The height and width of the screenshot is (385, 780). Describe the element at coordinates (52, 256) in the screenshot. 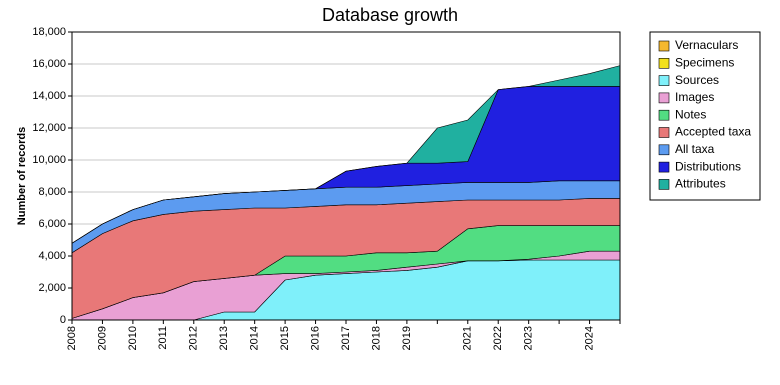

I see `y-tick-label: 4,000` at that location.